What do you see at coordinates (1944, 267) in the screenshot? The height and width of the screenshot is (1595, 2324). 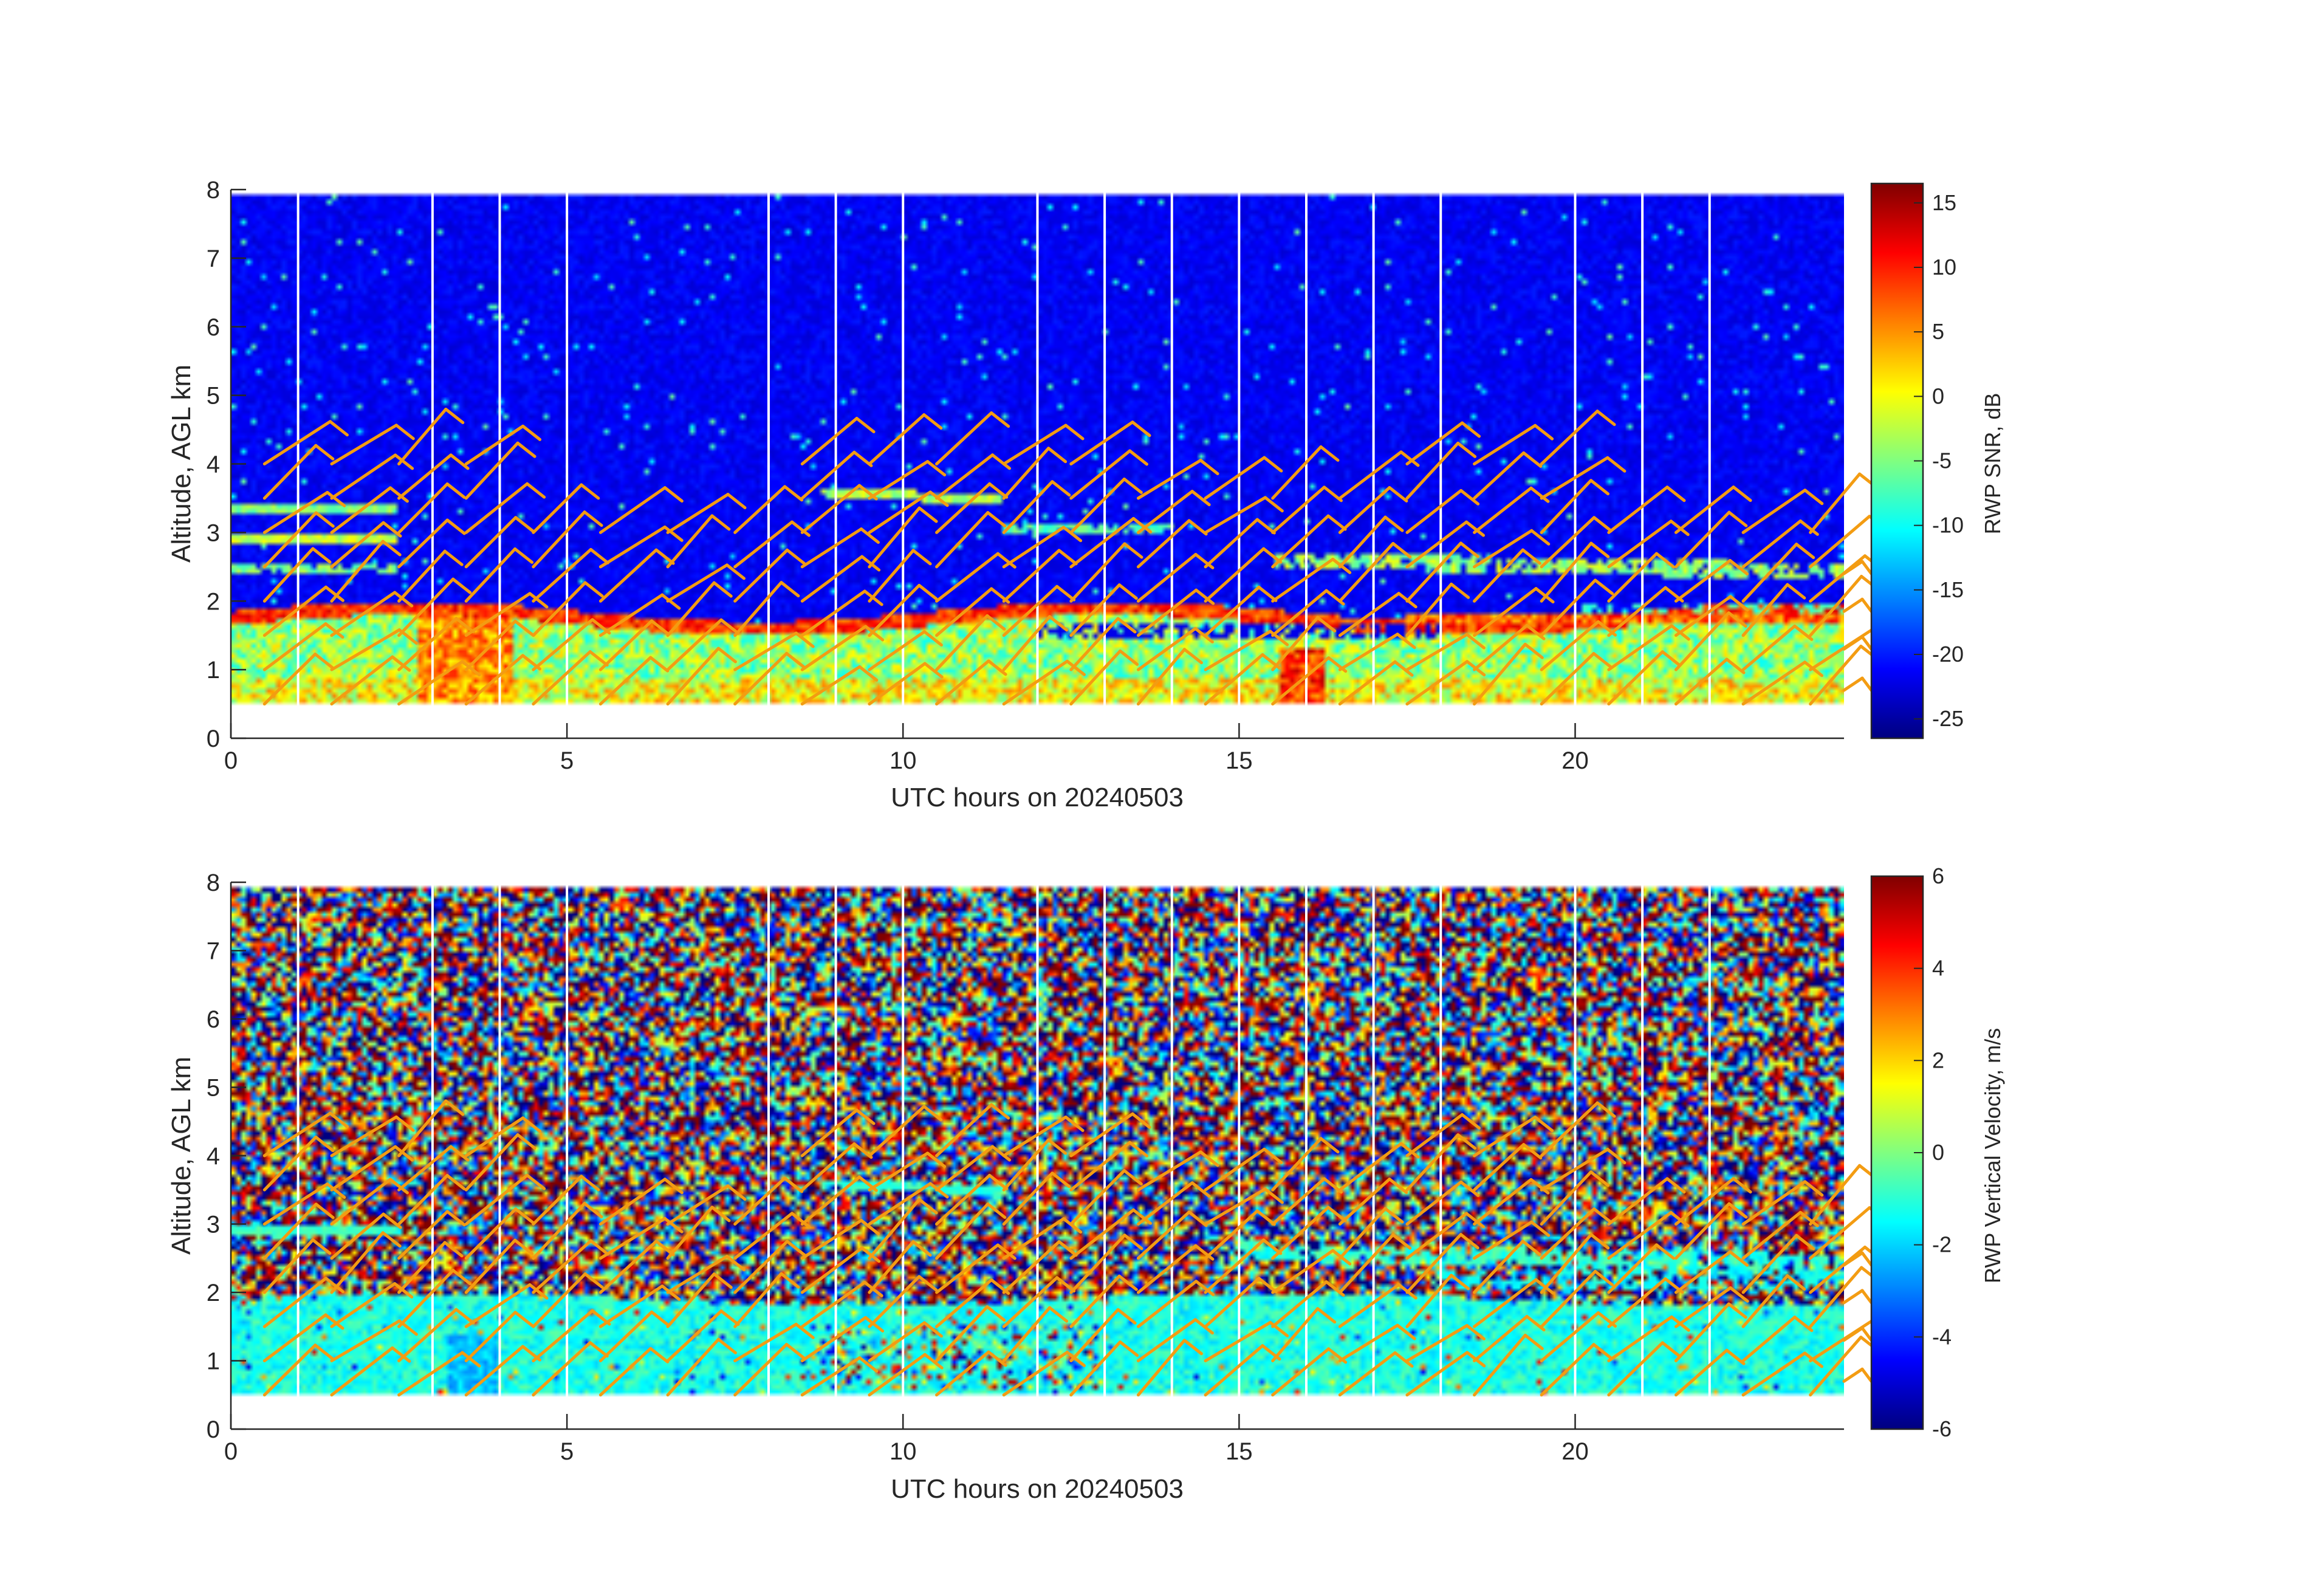 I see `colorbar-tick-label: 10` at bounding box center [1944, 267].